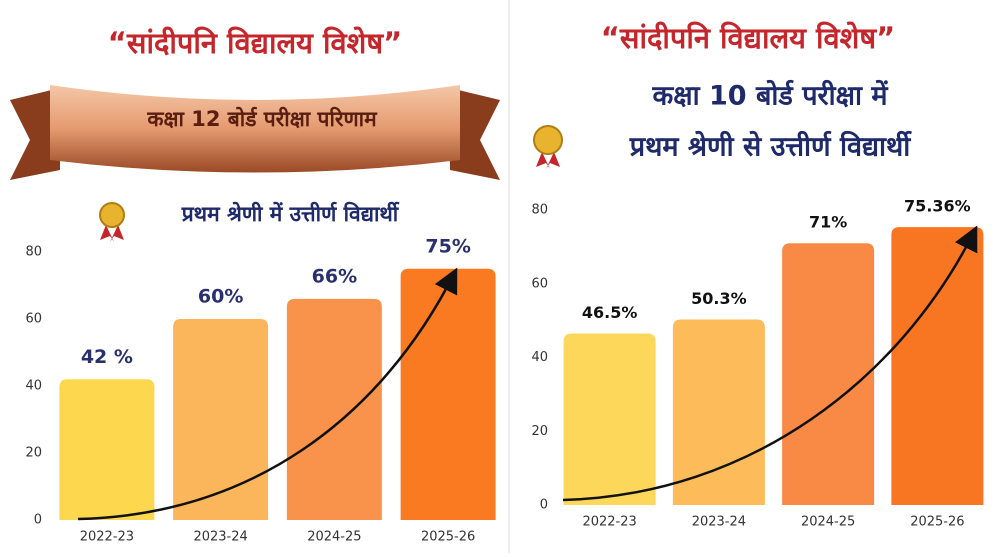  Describe the element at coordinates (937, 206) in the screenshot. I see `value-label: 75.36%` at that location.